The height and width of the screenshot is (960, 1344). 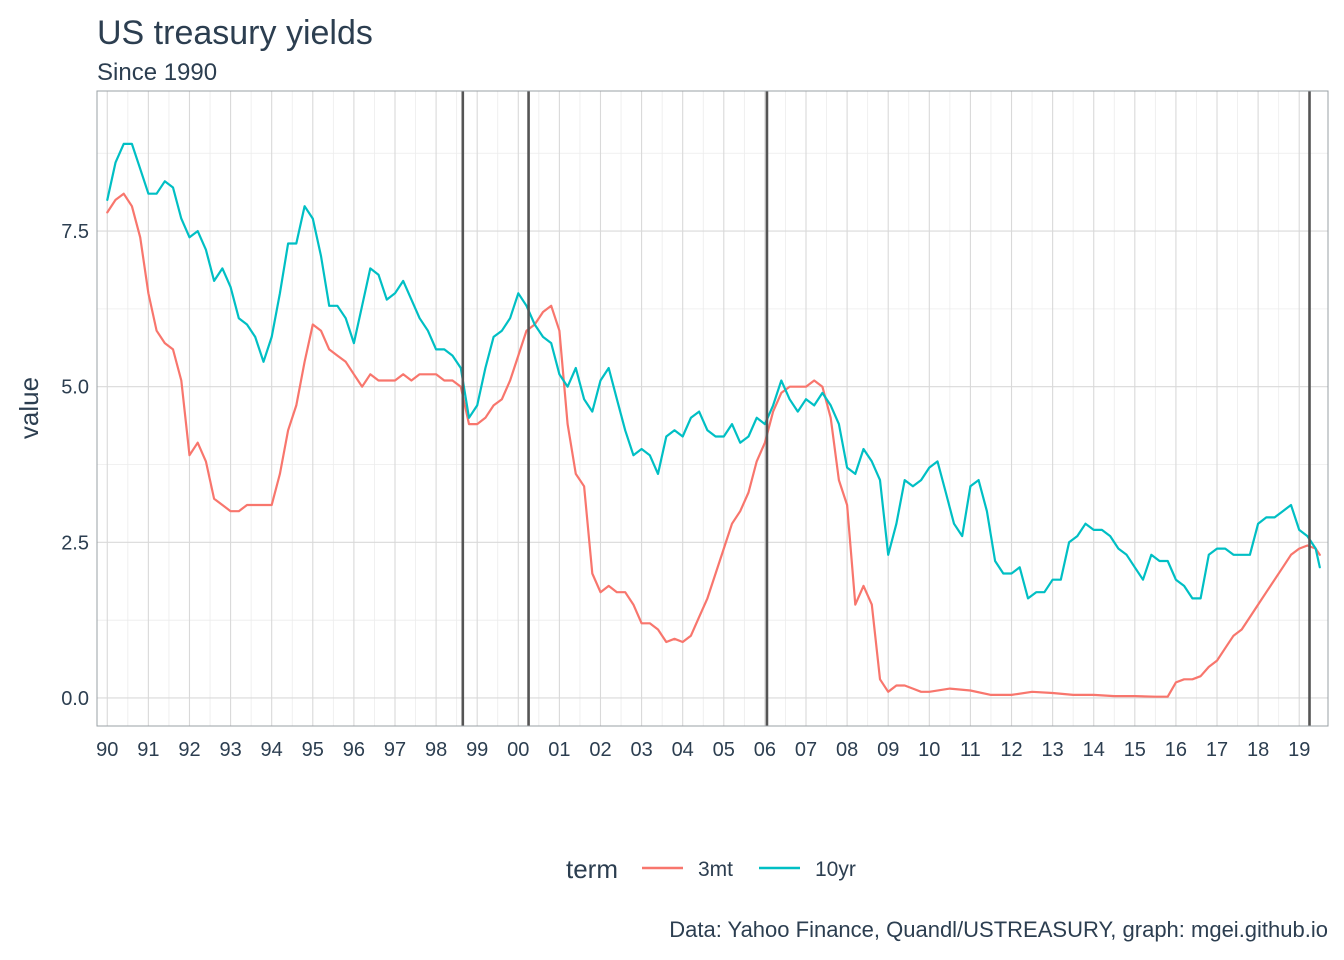 I want to click on x-tick-label: 10, so click(x=929, y=750).